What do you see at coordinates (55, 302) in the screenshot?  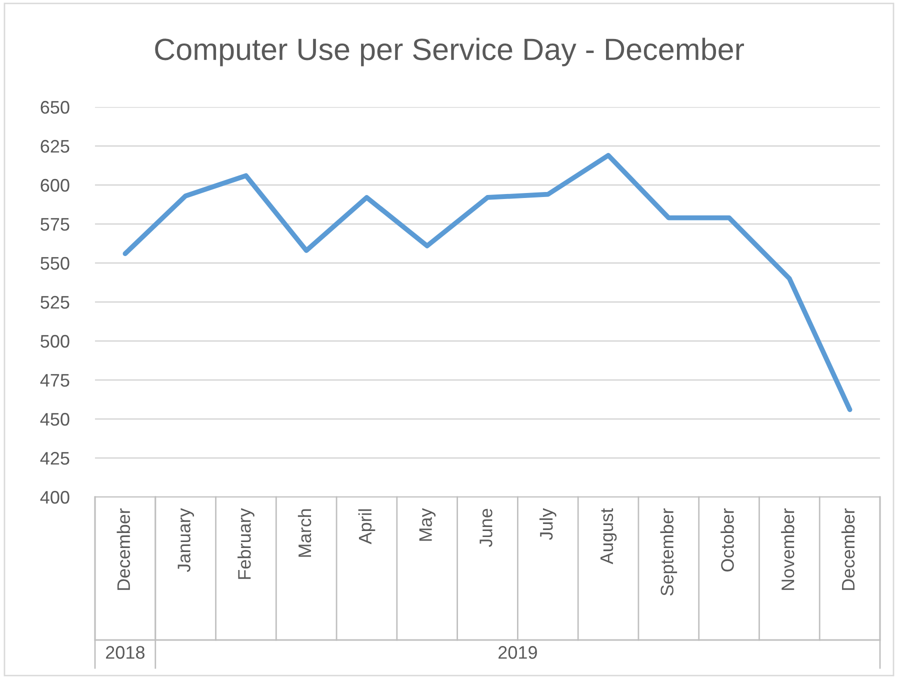 I see `y-tick-label: 525` at bounding box center [55, 302].